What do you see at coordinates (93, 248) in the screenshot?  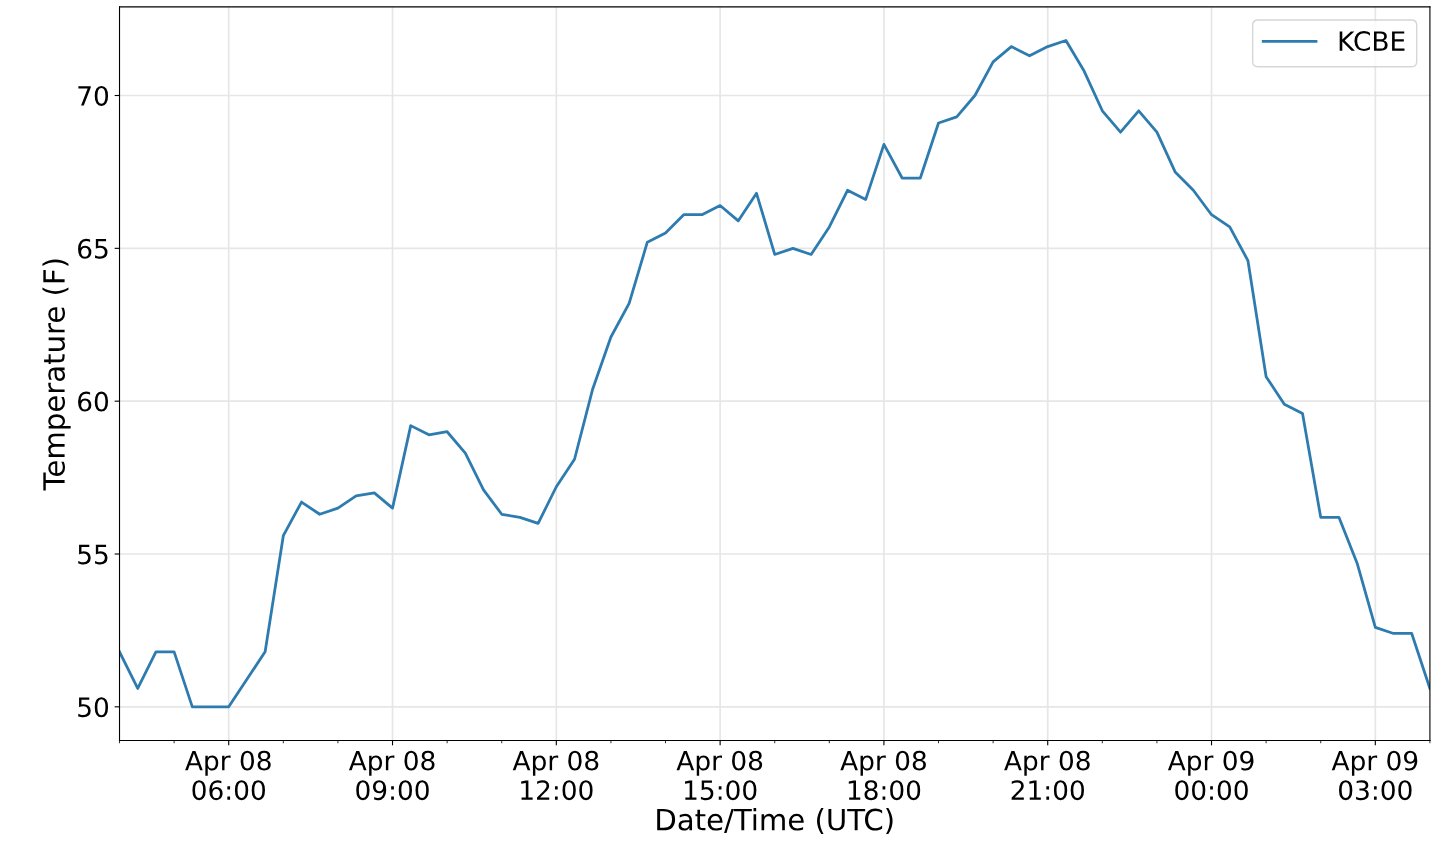 I see `y-tick-label: 65` at bounding box center [93, 248].